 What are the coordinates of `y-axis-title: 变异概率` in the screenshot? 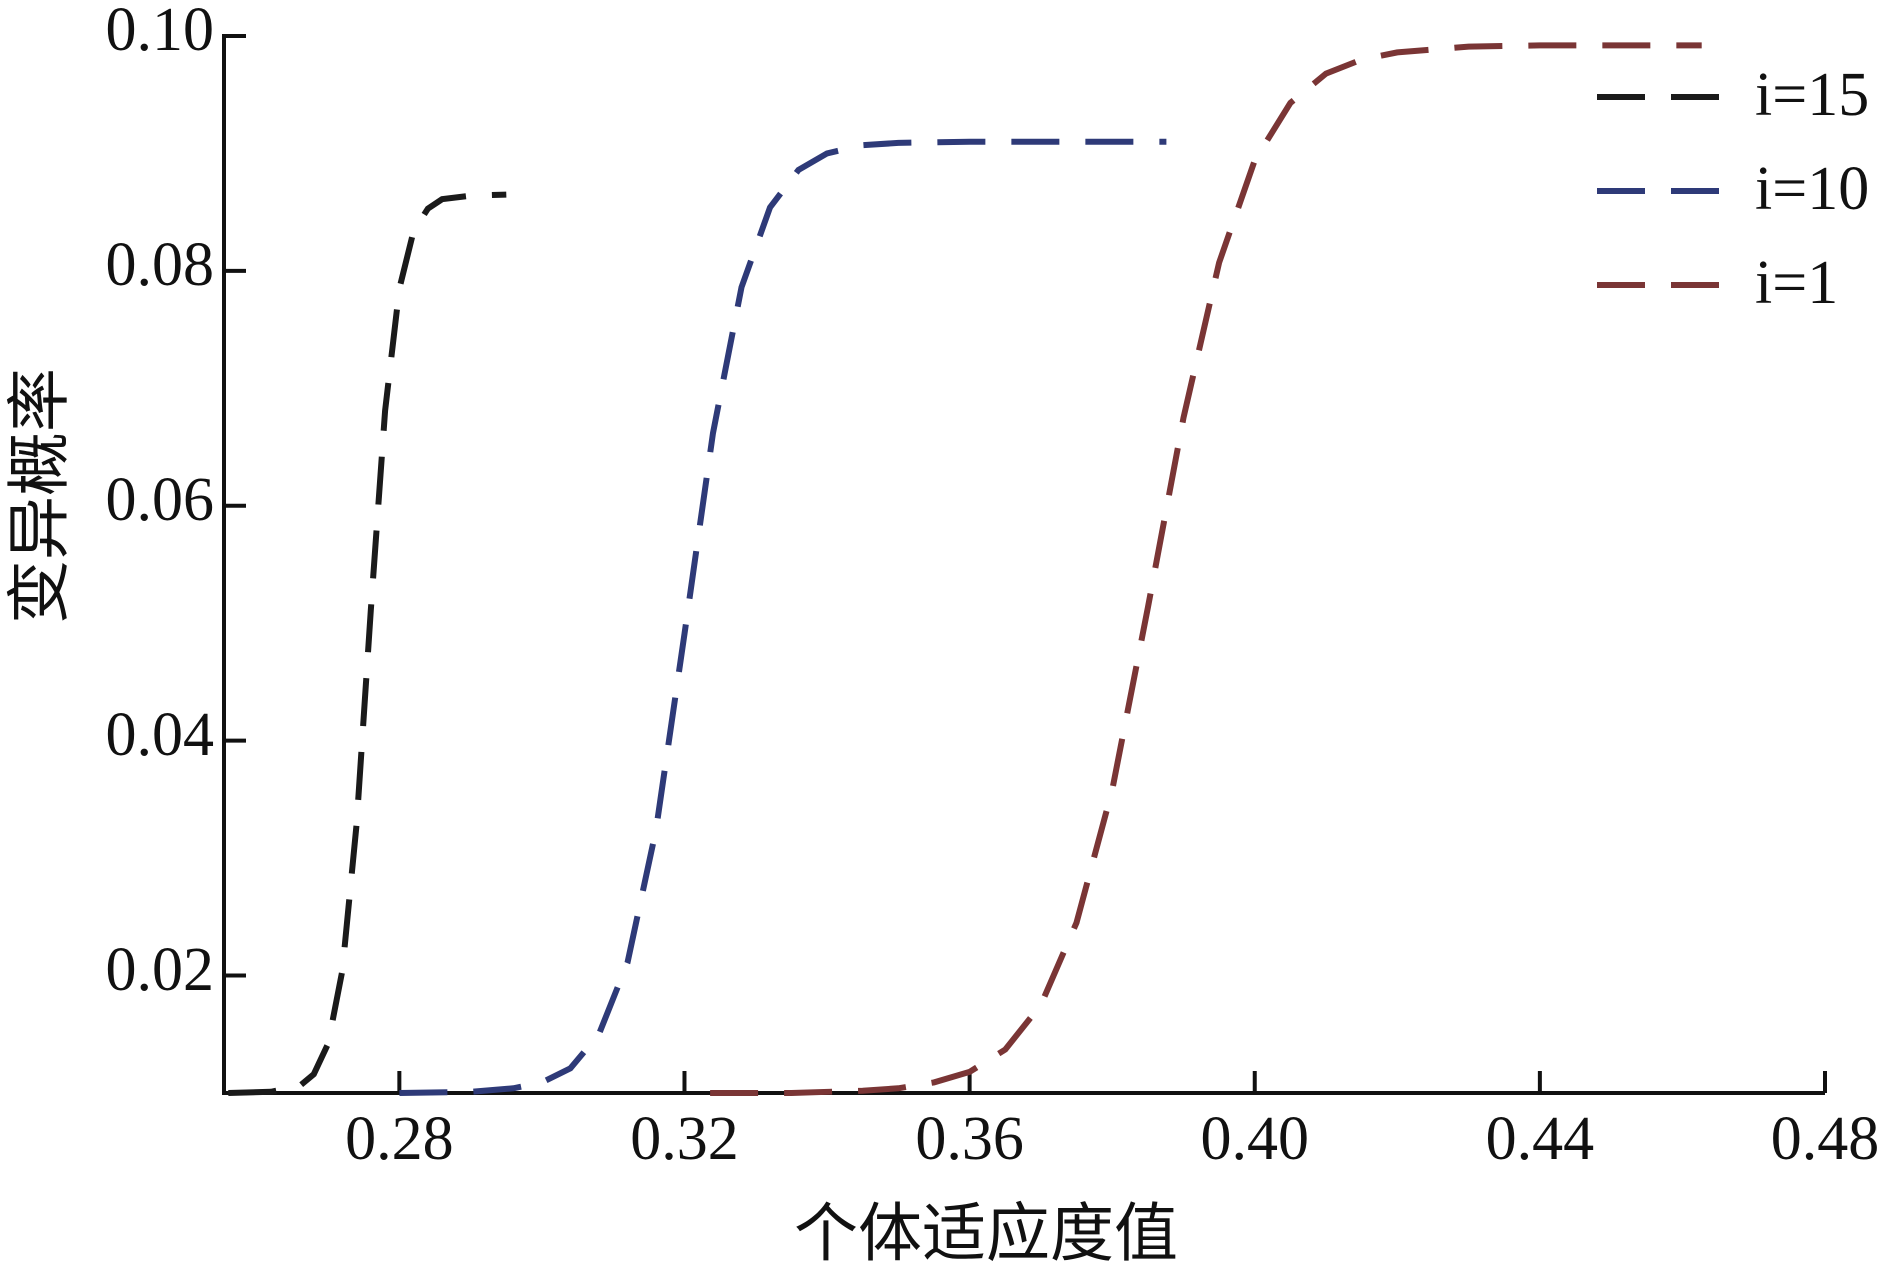 It's located at (41, 496).